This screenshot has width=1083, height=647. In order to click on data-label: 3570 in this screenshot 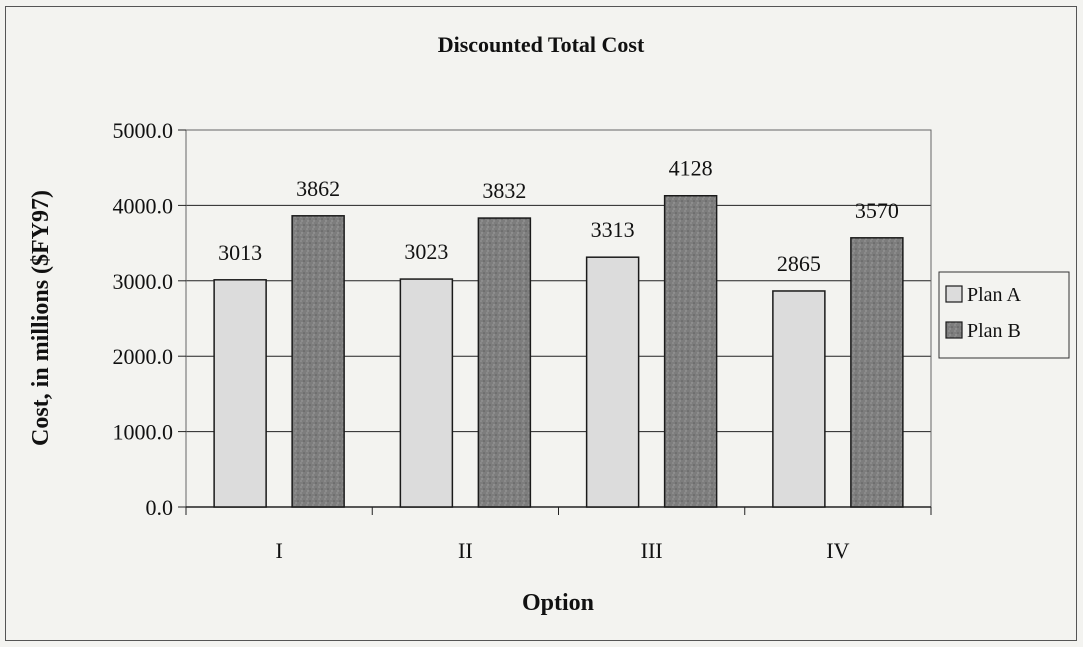, I will do `click(877, 210)`.